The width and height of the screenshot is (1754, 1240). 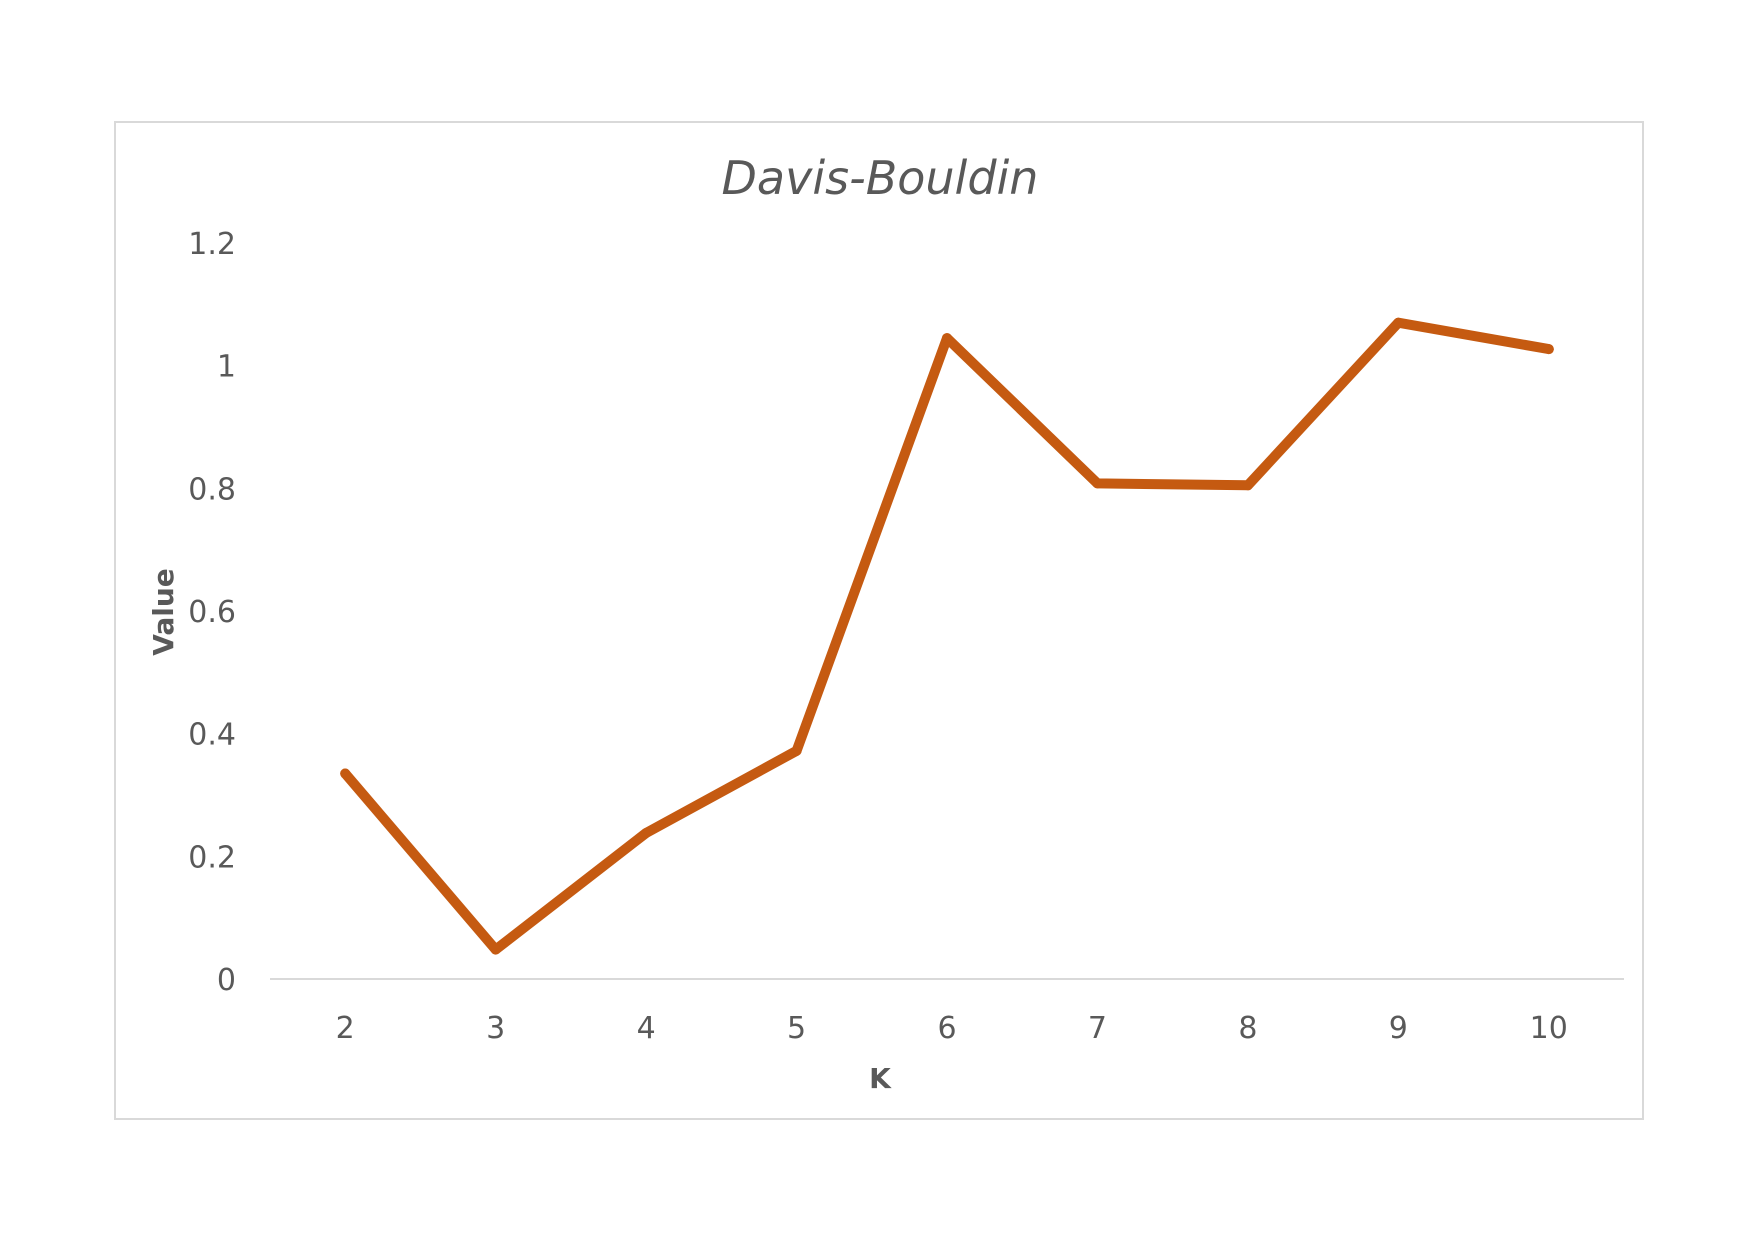 What do you see at coordinates (495, 1028) in the screenshot?
I see `x-tick-label: 3` at bounding box center [495, 1028].